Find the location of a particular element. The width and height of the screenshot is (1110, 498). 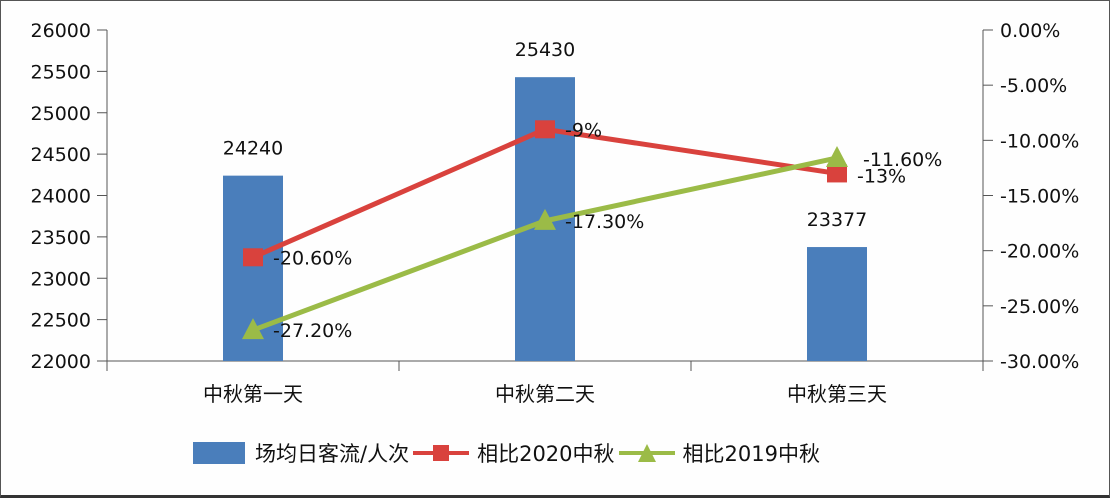

left-tick-label: 24000 is located at coordinates (61, 197).